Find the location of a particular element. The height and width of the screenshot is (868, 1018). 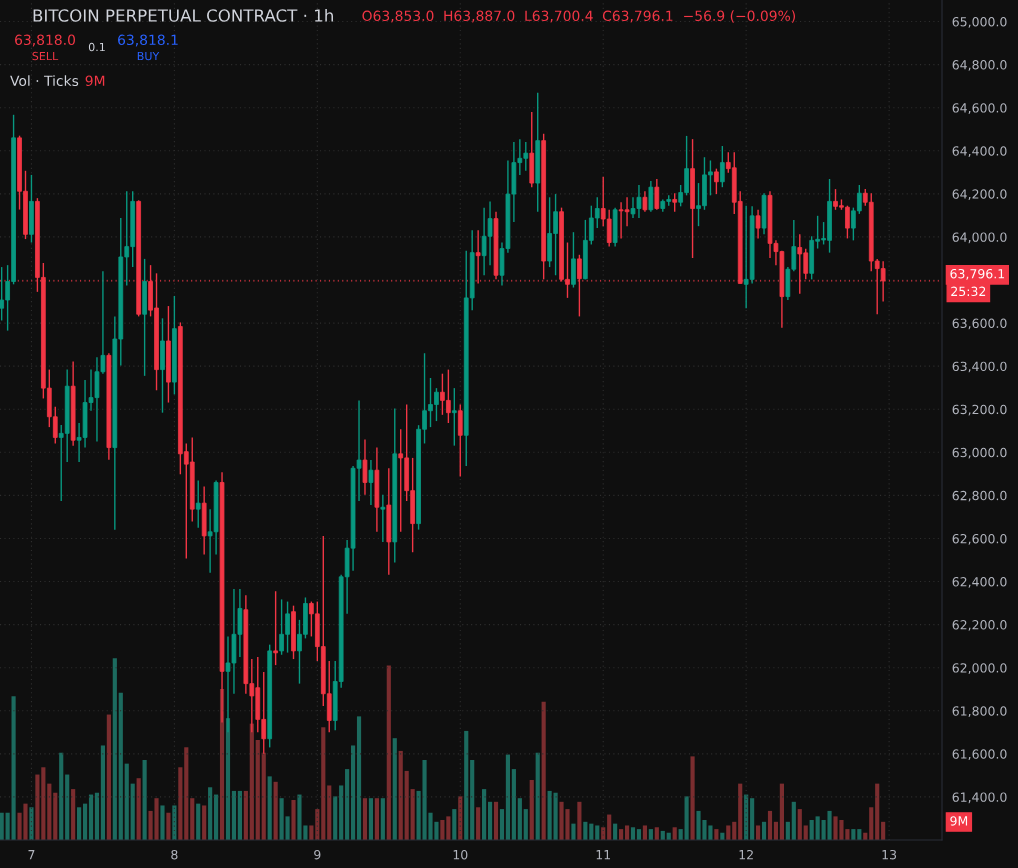

annotation: H63,887.0 is located at coordinates (479, 16).